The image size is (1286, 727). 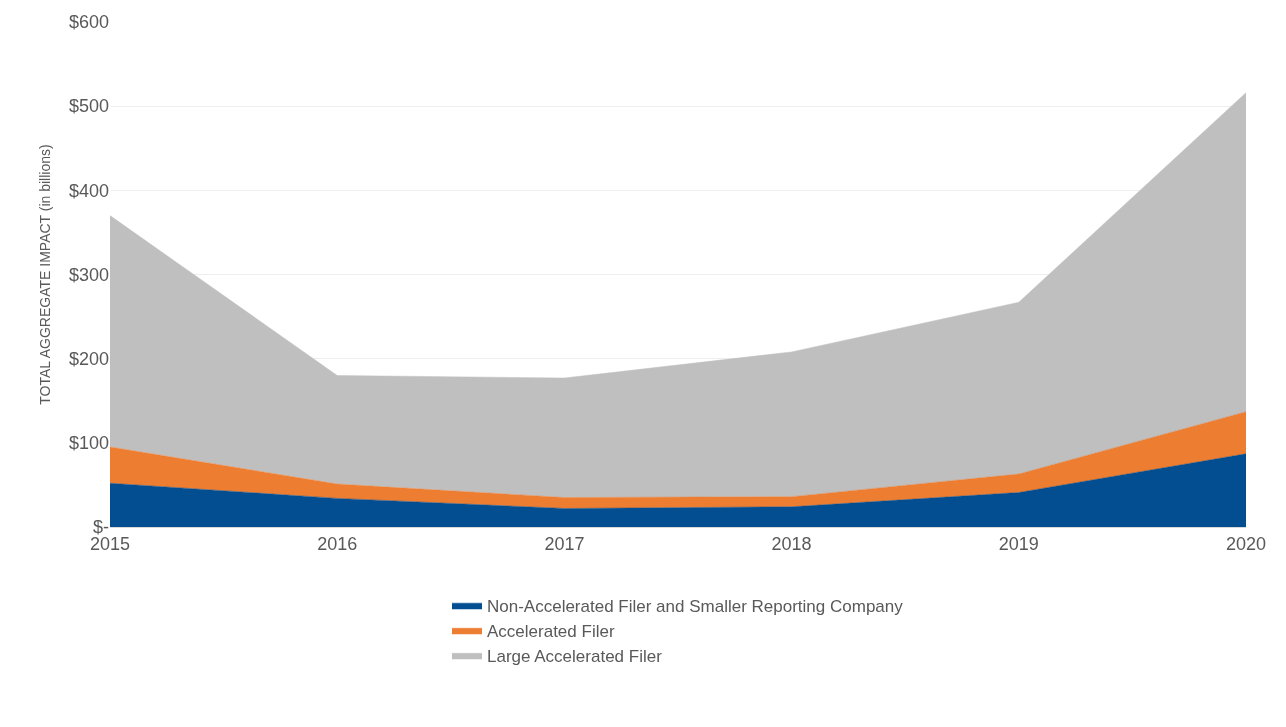 What do you see at coordinates (791, 543) in the screenshot?
I see `x-tick-label: 2018` at bounding box center [791, 543].